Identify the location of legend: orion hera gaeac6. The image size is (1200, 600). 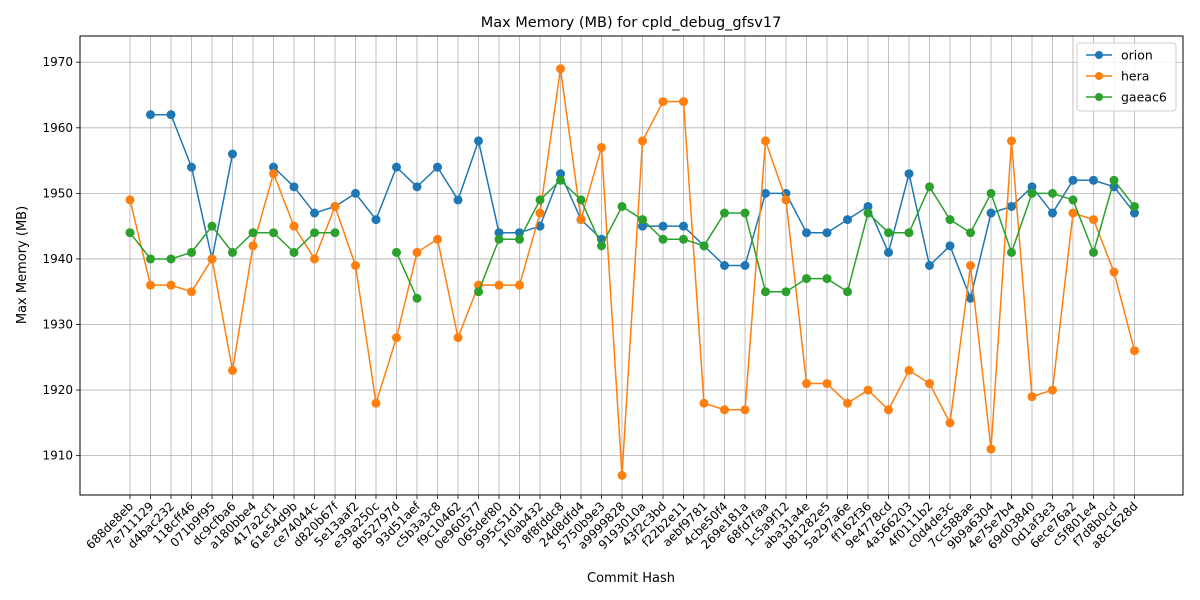
(1126, 77).